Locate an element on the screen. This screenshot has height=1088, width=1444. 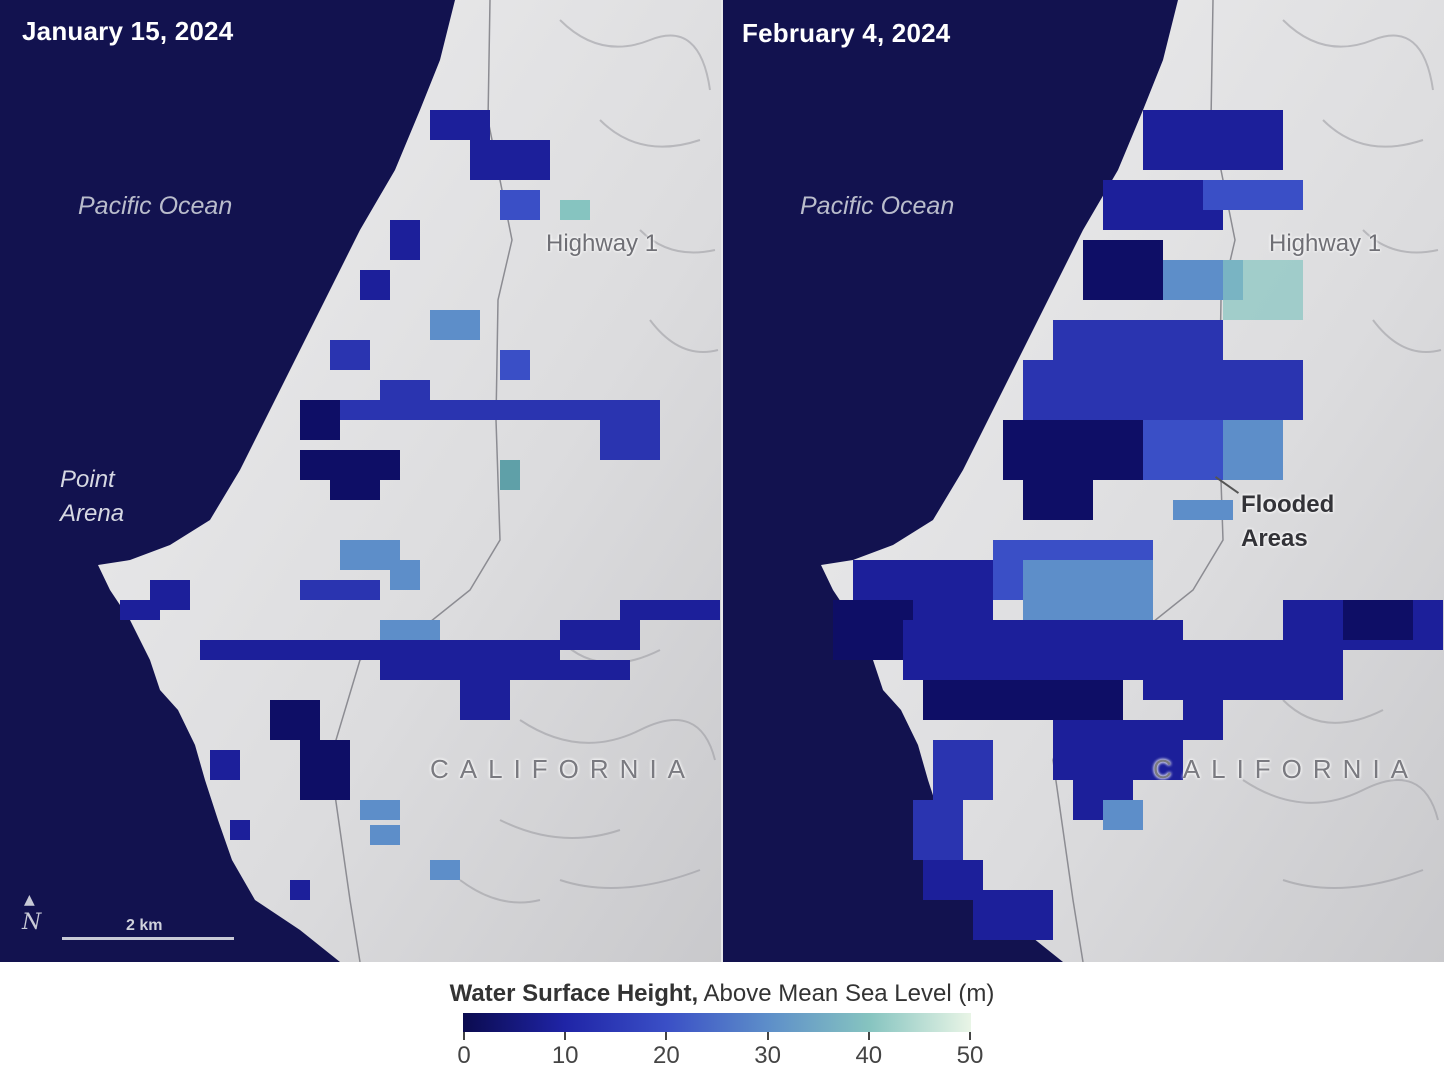
legend-tick-label: 40 is located at coordinates (869, 1055).